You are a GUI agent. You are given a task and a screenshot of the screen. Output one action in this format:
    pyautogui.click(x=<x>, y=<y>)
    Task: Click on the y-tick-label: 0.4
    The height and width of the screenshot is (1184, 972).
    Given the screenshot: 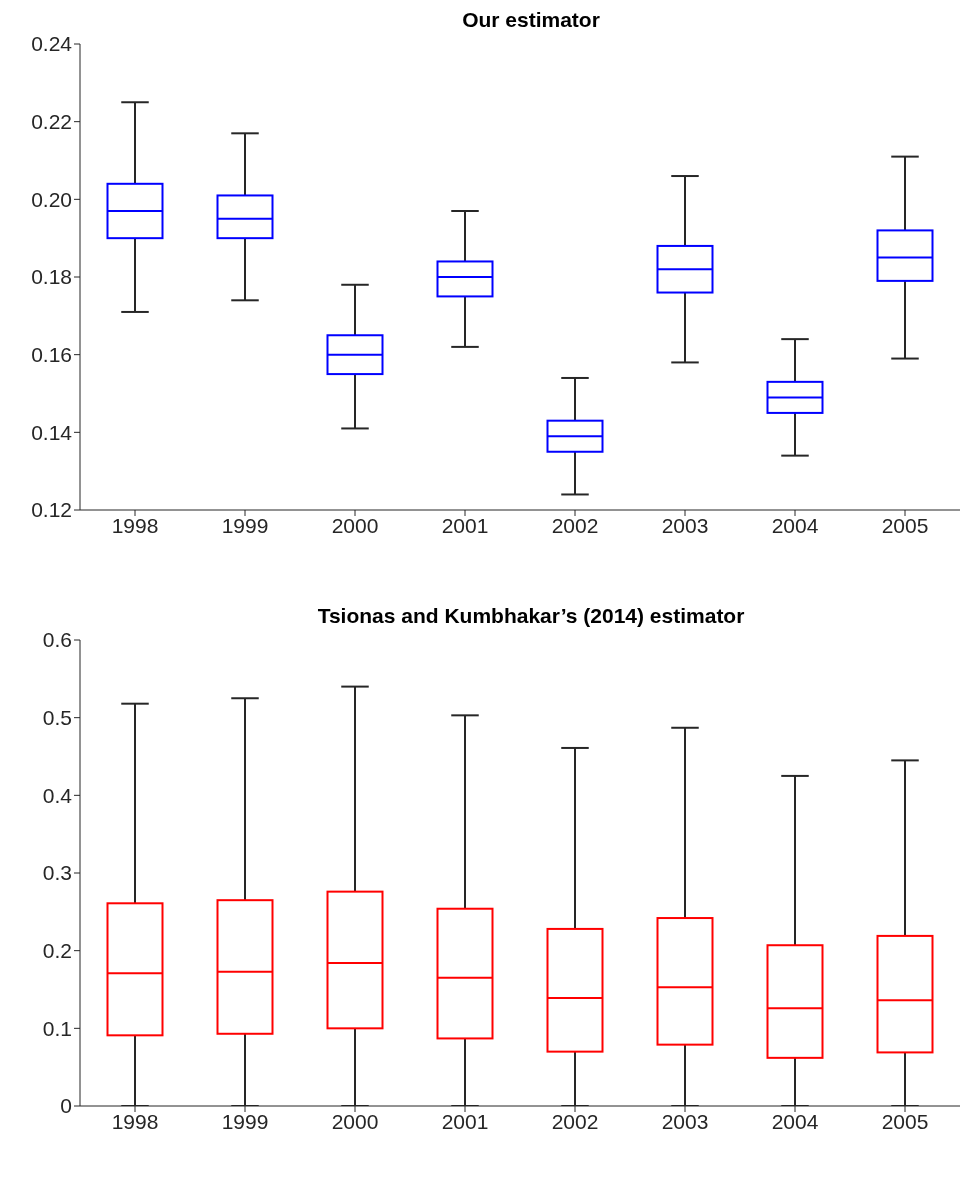 What is the action you would take?
    pyautogui.click(x=57, y=795)
    